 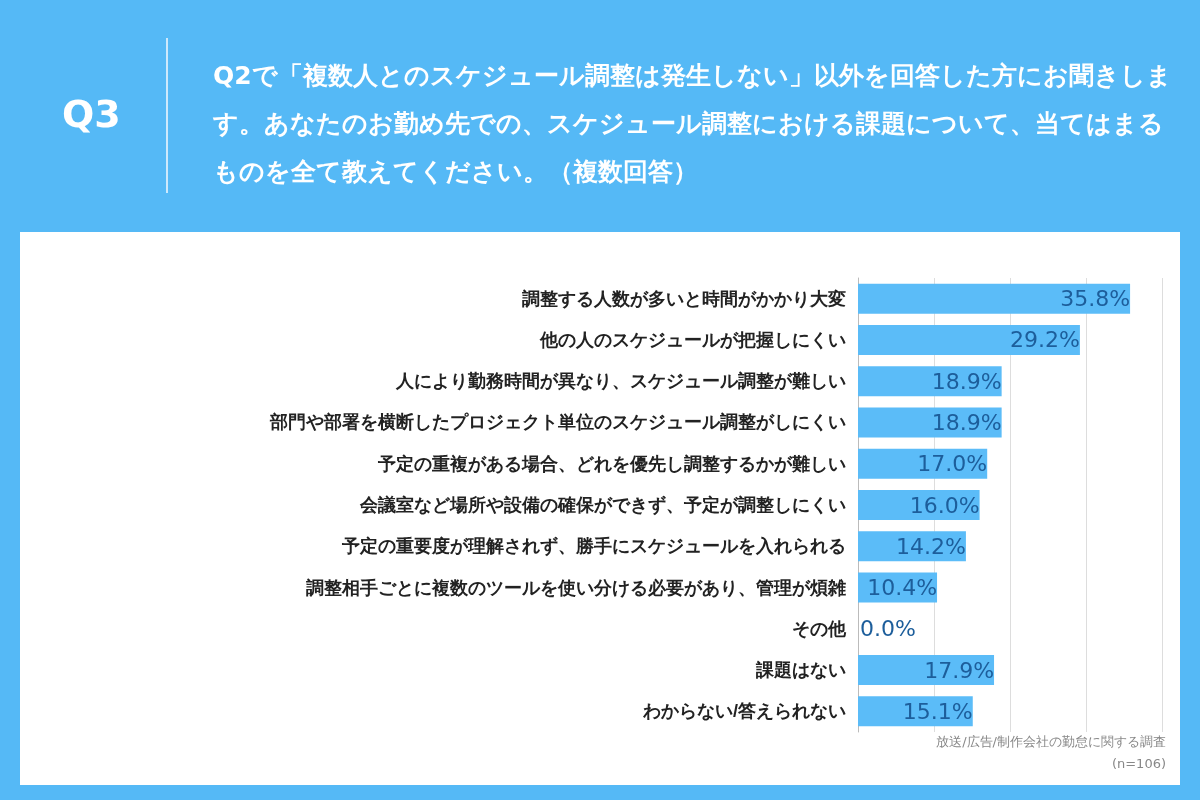 What do you see at coordinates (593, 547) in the screenshot?
I see `y-tick-label: 予定の重要度が理解されず、勝手にスケジュールを入れられる` at bounding box center [593, 547].